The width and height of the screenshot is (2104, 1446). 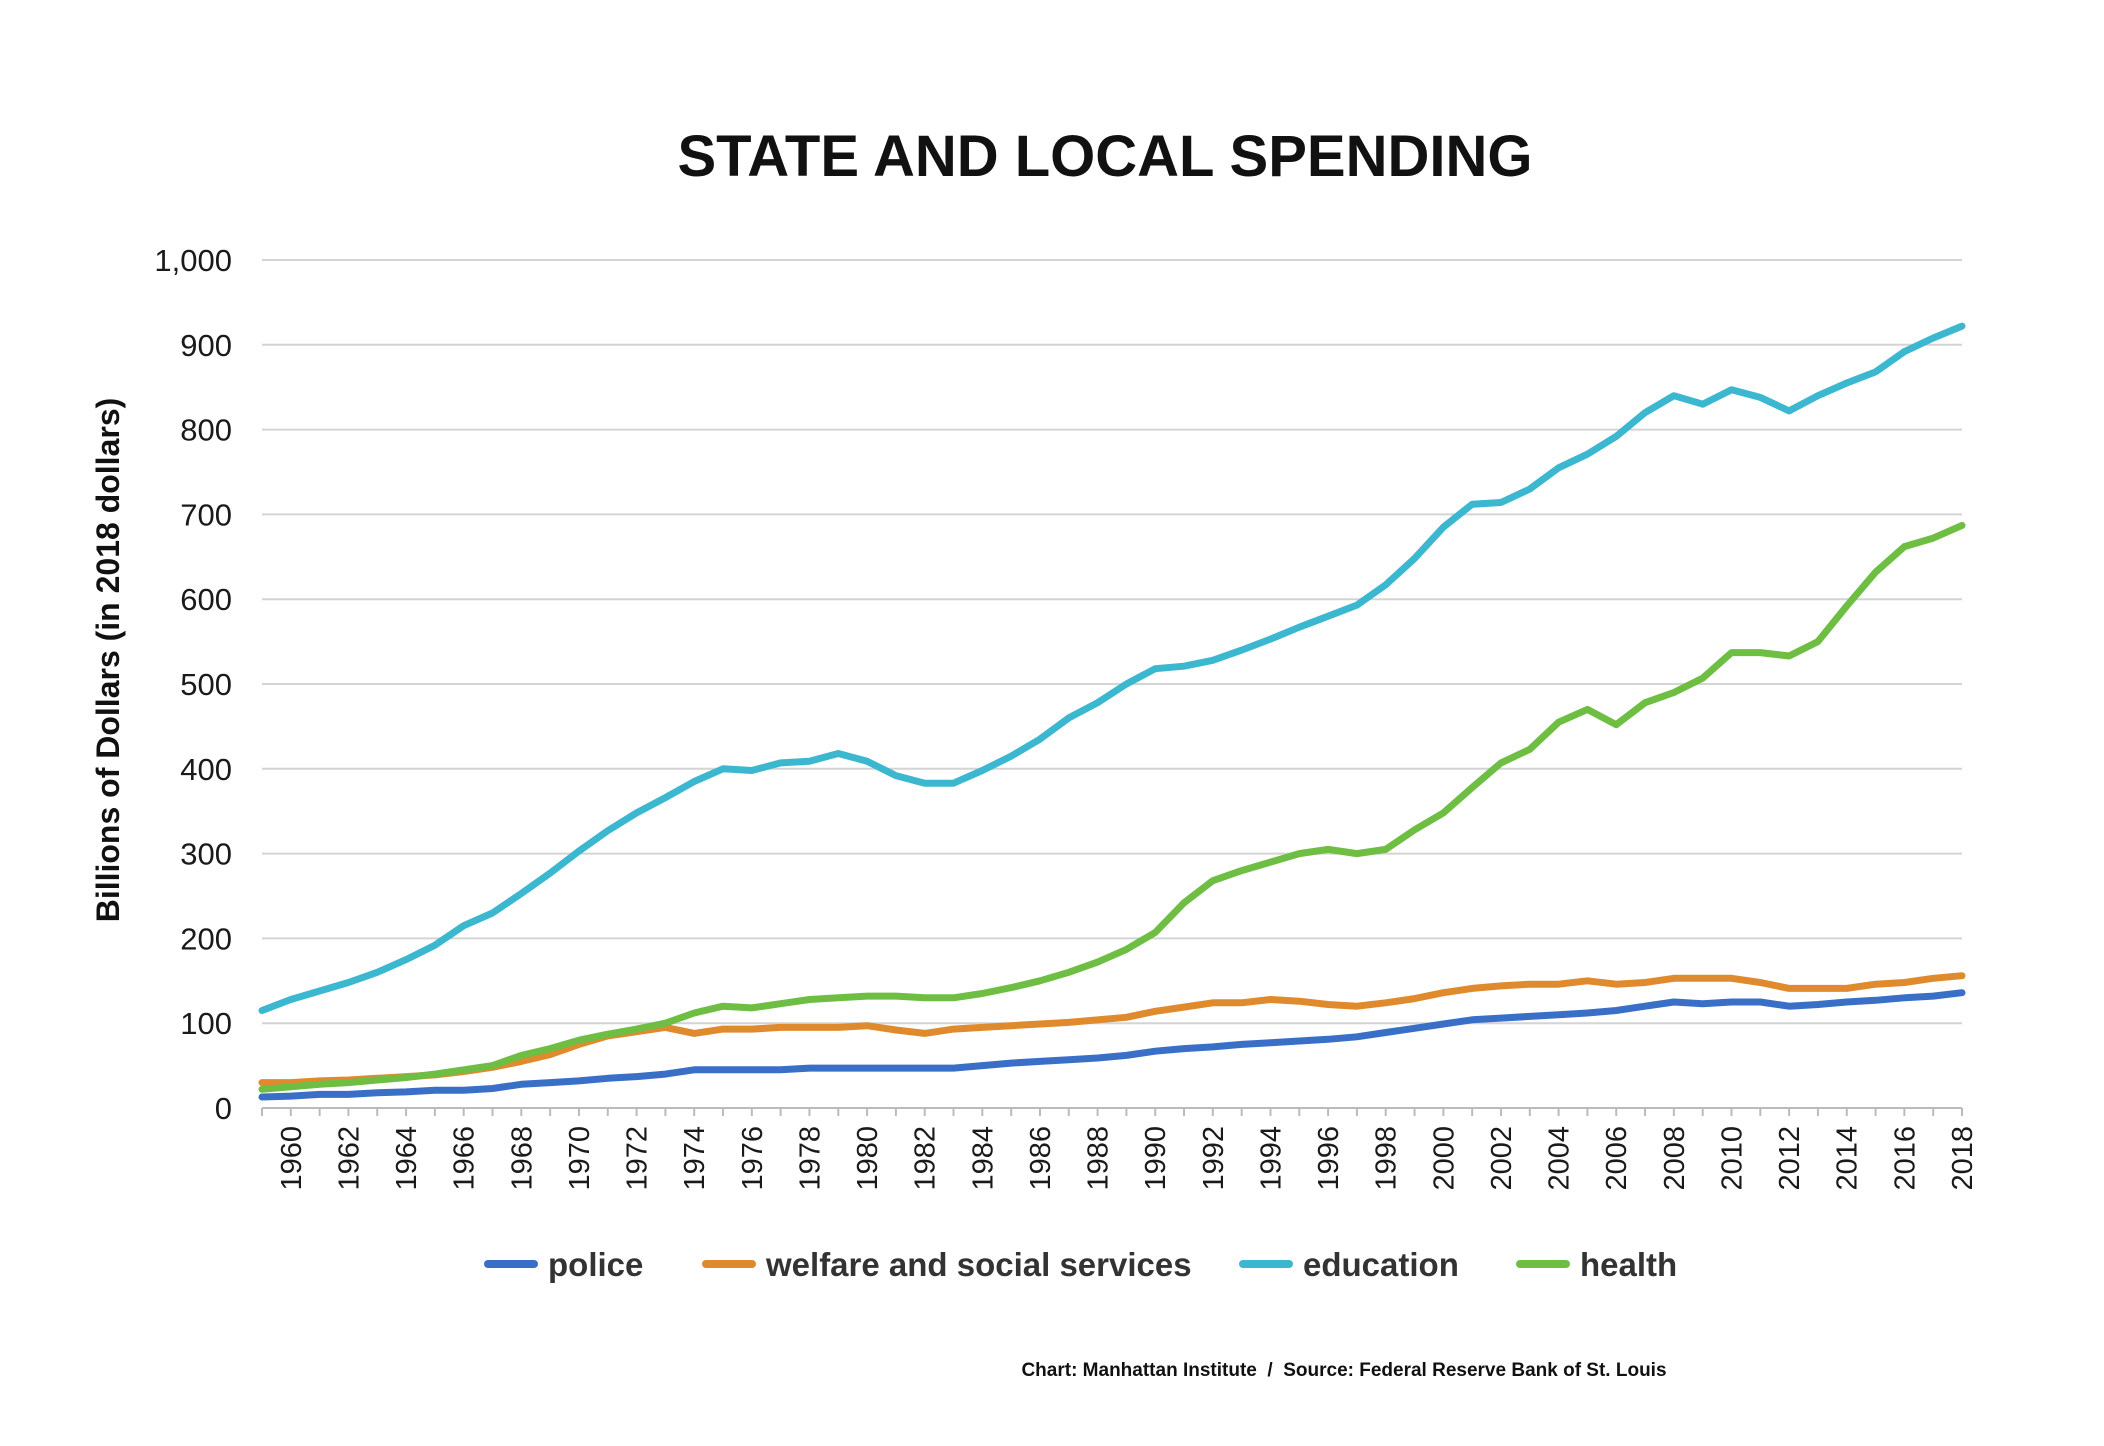 What do you see at coordinates (206, 599) in the screenshot?
I see `y-tick-label: 600` at bounding box center [206, 599].